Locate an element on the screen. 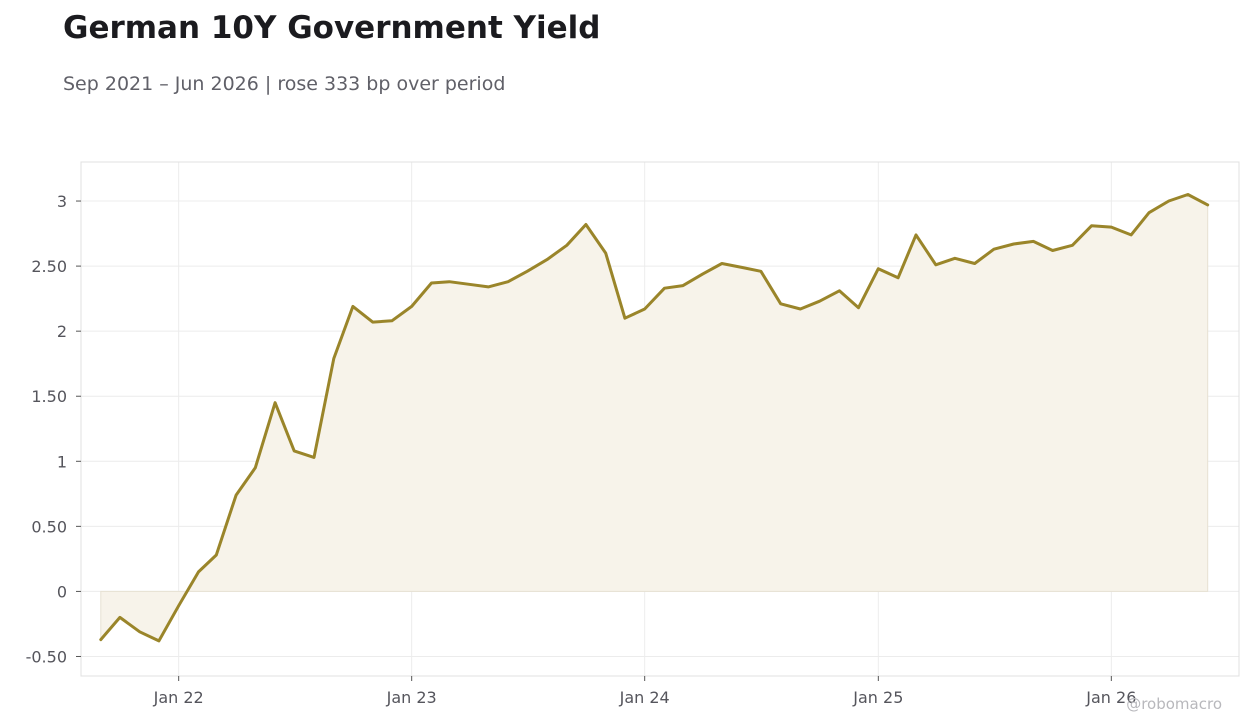 This screenshot has width=1260, height=728. y-tick-label: -0.50 is located at coordinates (46, 656).